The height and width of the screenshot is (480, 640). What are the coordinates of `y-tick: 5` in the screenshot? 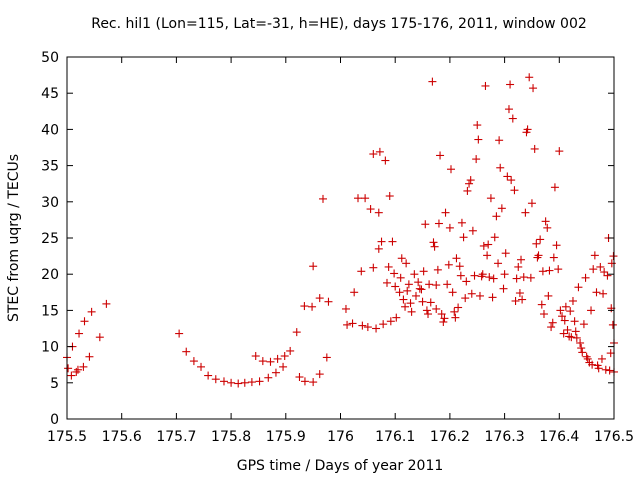 It's located at (332, 384).